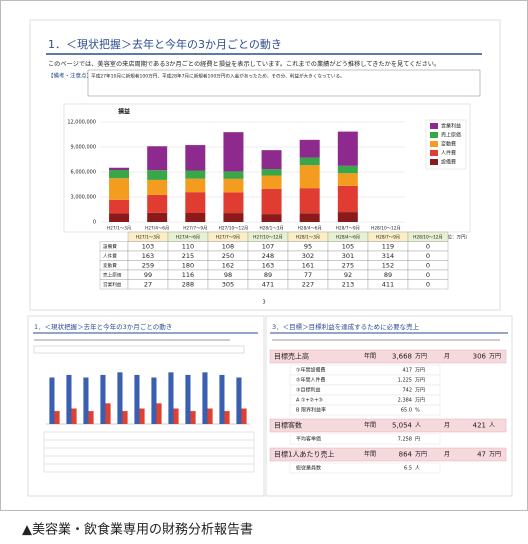  I want to click on target-cell: 742, so click(407, 391).